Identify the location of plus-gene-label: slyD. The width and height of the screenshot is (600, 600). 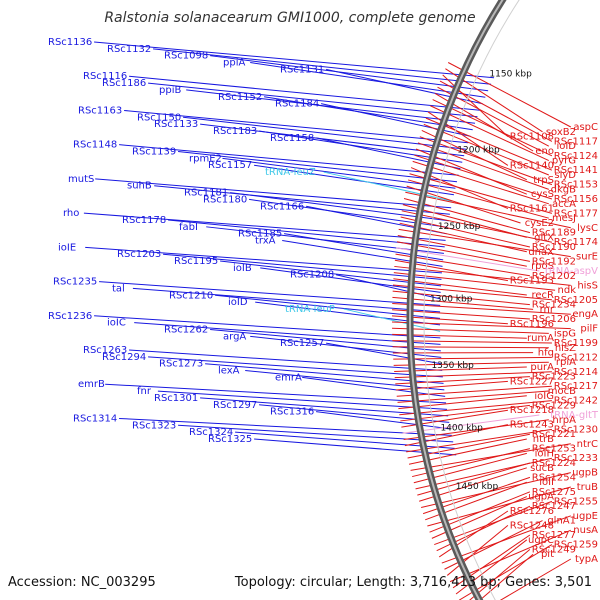
(565, 175).